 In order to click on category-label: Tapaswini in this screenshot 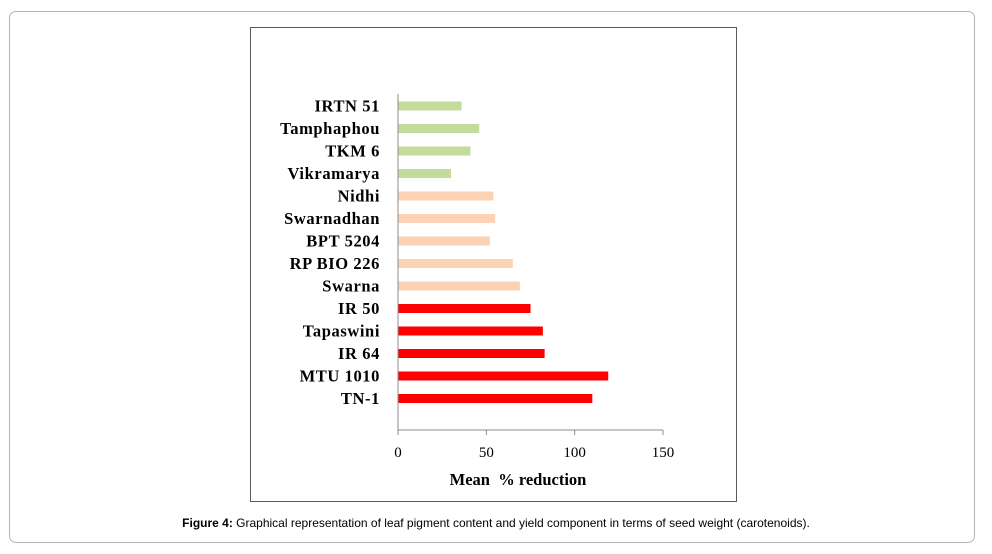, I will do `click(341, 331)`.